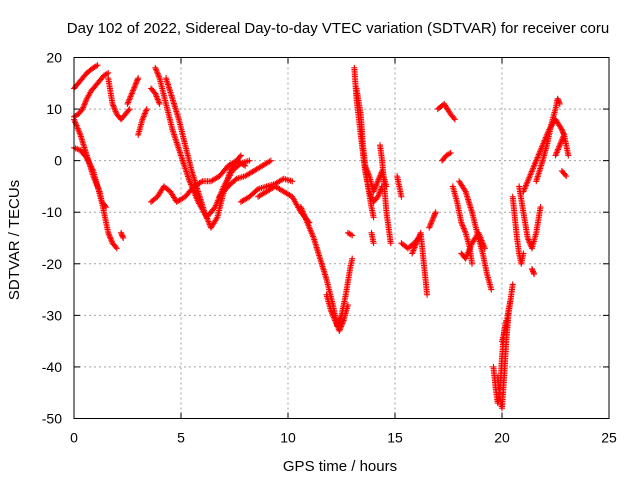 Image resolution: width=640 pixels, height=480 pixels. I want to click on y-axis-title: SDTVAR / TECUs, so click(14, 240).